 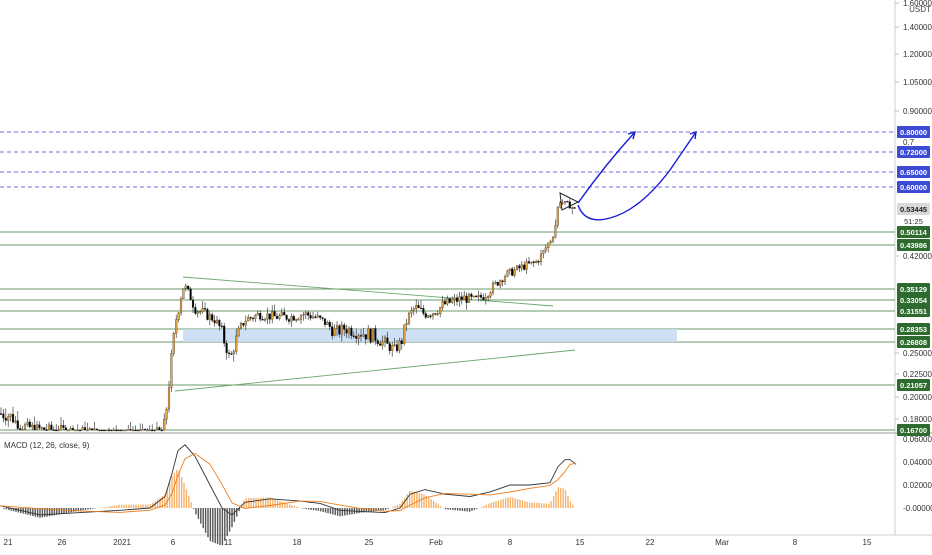 What do you see at coordinates (913, 267) in the screenshot?
I see `price-axis` at bounding box center [913, 267].